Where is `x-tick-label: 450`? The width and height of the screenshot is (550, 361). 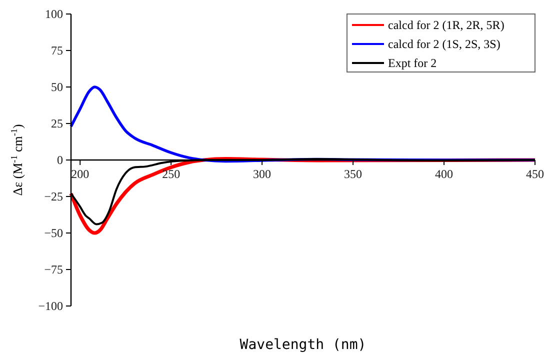 x-tick-label: 450 is located at coordinates (535, 174).